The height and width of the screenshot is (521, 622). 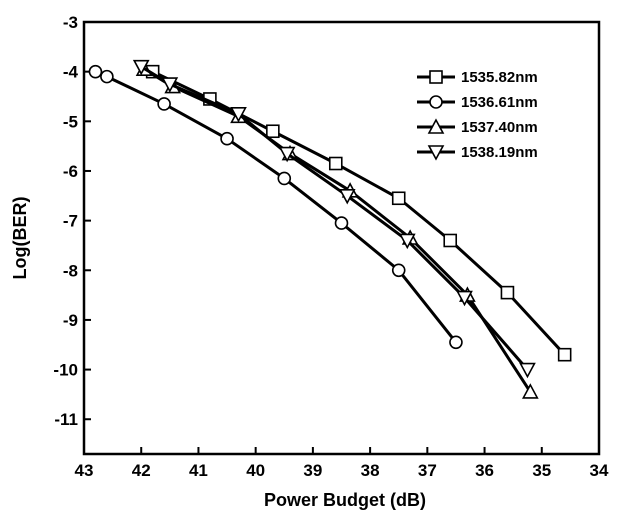 I want to click on legend-marker-triangle-down, so click(x=436, y=153).